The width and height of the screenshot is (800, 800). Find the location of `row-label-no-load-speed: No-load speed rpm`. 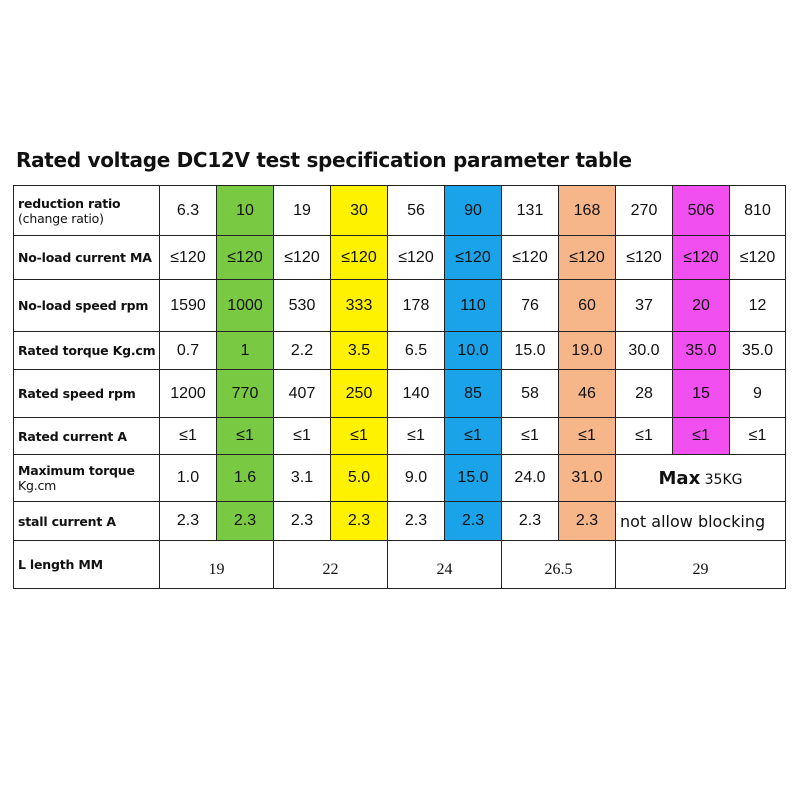

row-label-no-load-speed: No-load speed rpm is located at coordinates (86, 305).